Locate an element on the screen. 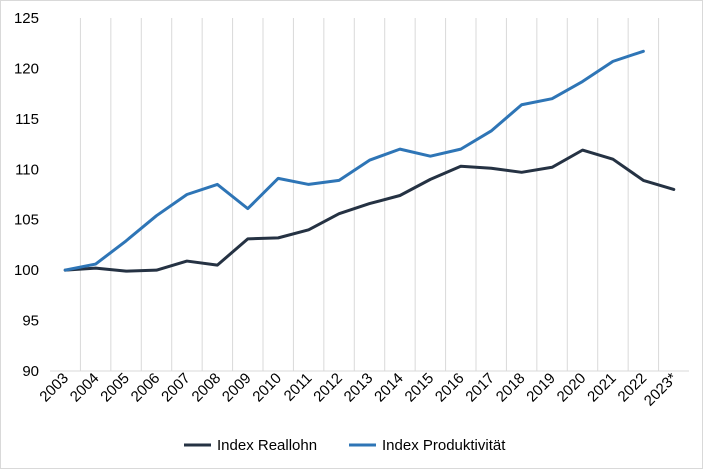 The width and height of the screenshot is (703, 470). x-tick-label: 2003 is located at coordinates (54, 388).